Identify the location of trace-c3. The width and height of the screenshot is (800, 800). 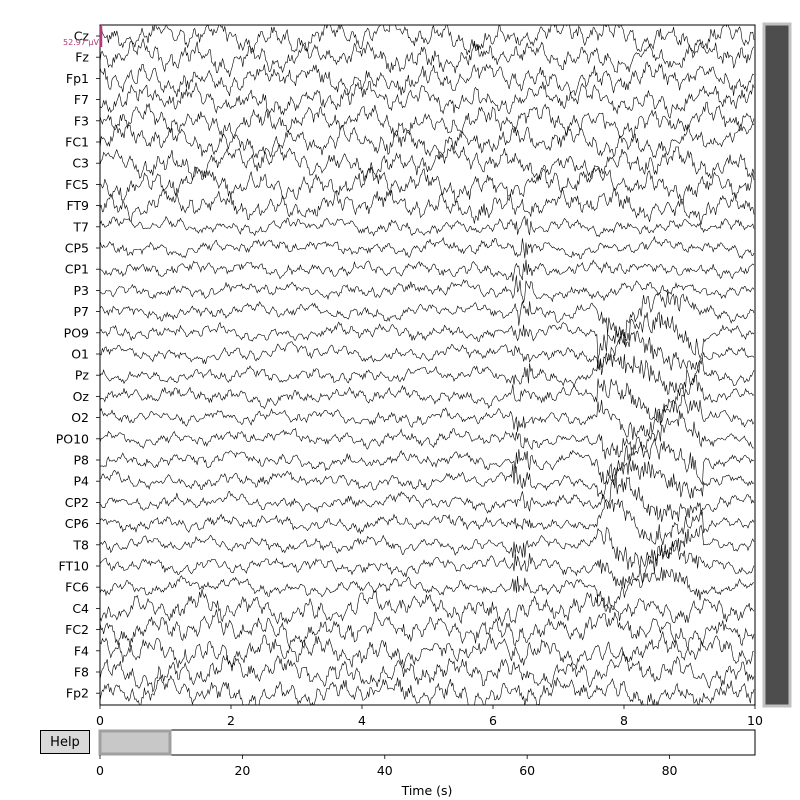
(427, 162).